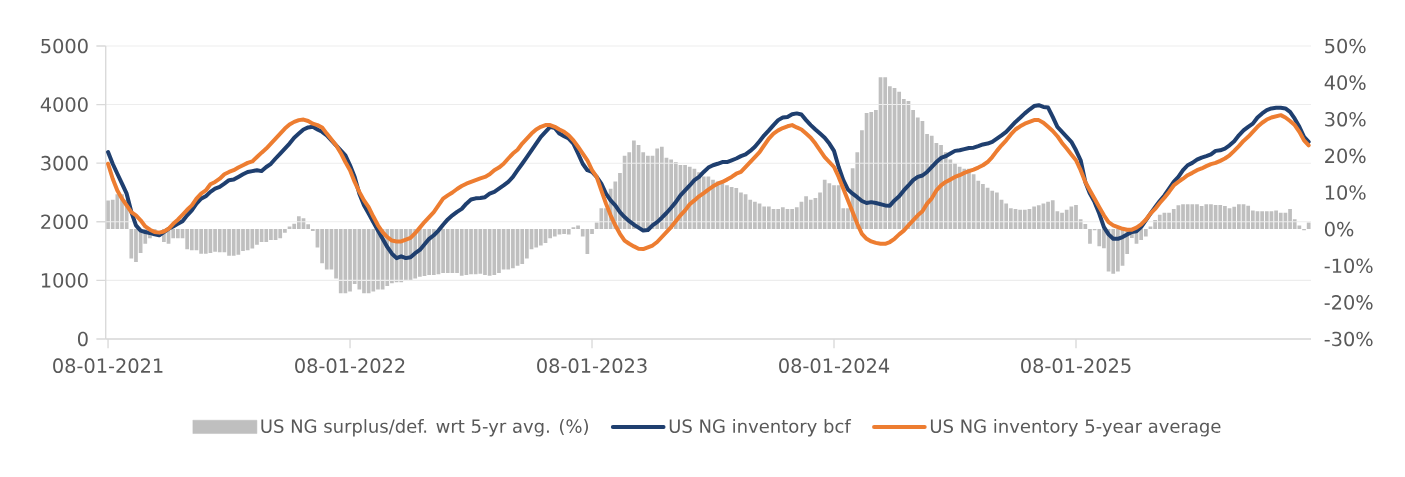 This screenshot has height=477, width=1405. Describe the element at coordinates (1345, 192) in the screenshot. I see `y2-tick-label: 10%` at that location.